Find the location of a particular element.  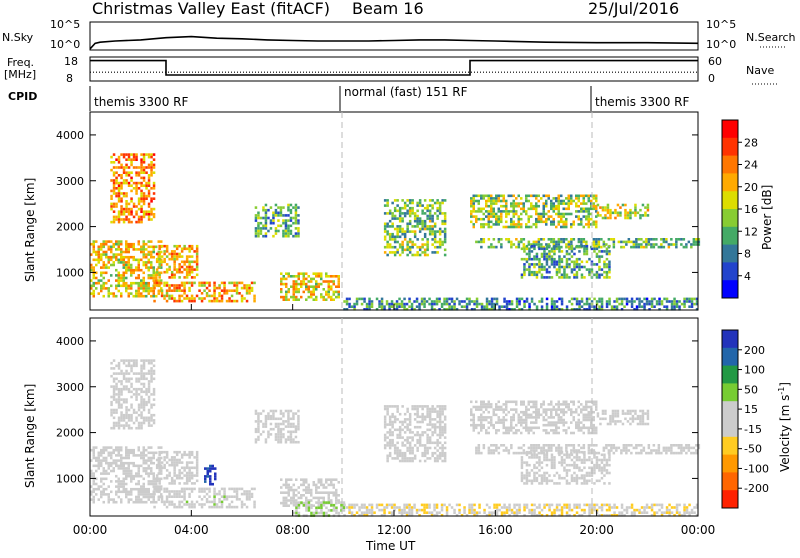

beam-label: Beam 16 is located at coordinates (388, 9).